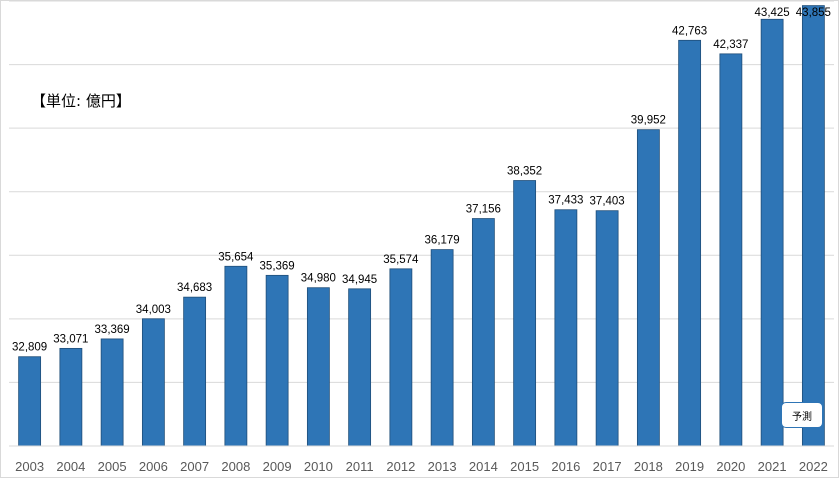 This screenshot has width=839, height=479. What do you see at coordinates (483, 332) in the screenshot?
I see `bar-2014` at bounding box center [483, 332].